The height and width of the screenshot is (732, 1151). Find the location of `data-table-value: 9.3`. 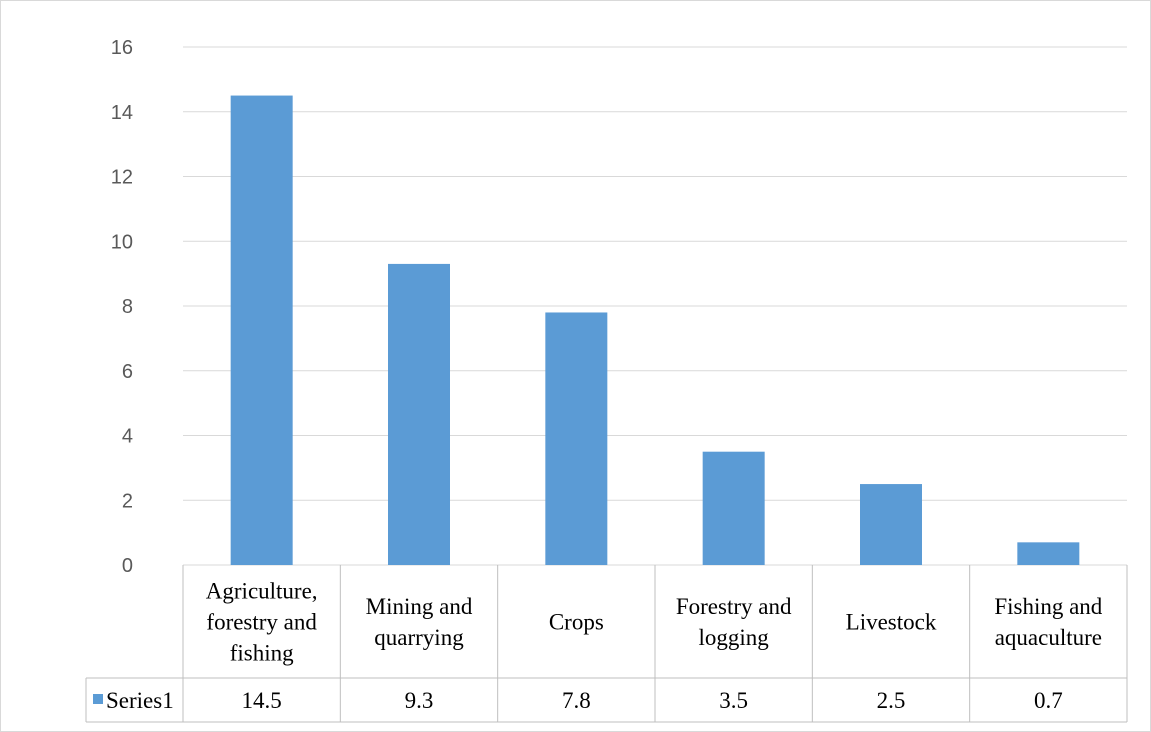

data-table-value: 9.3 is located at coordinates (419, 700).